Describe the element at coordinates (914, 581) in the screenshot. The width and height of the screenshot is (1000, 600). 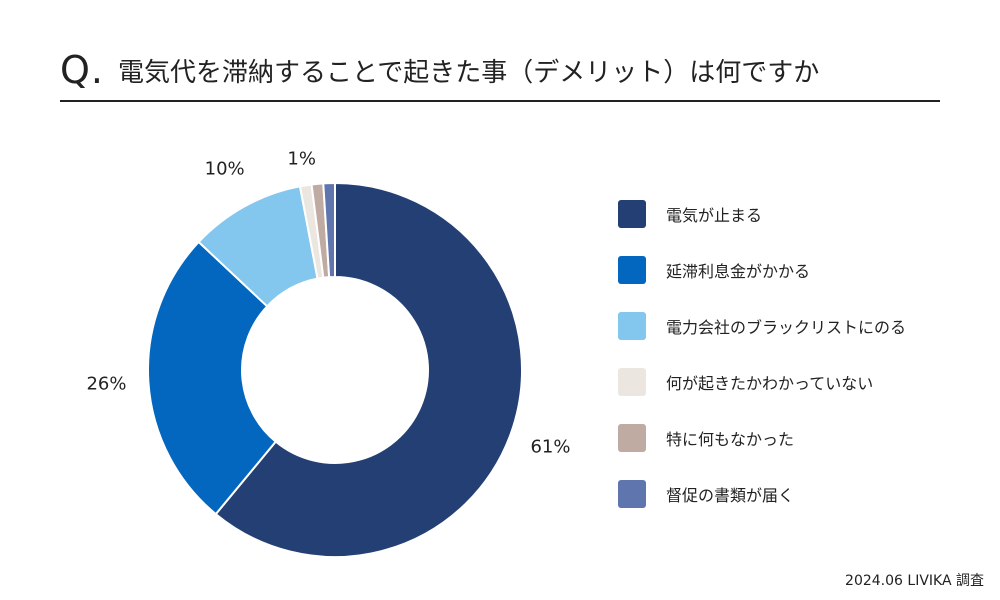
I see `source-note: 2024.06 LIVIKA 調査` at that location.